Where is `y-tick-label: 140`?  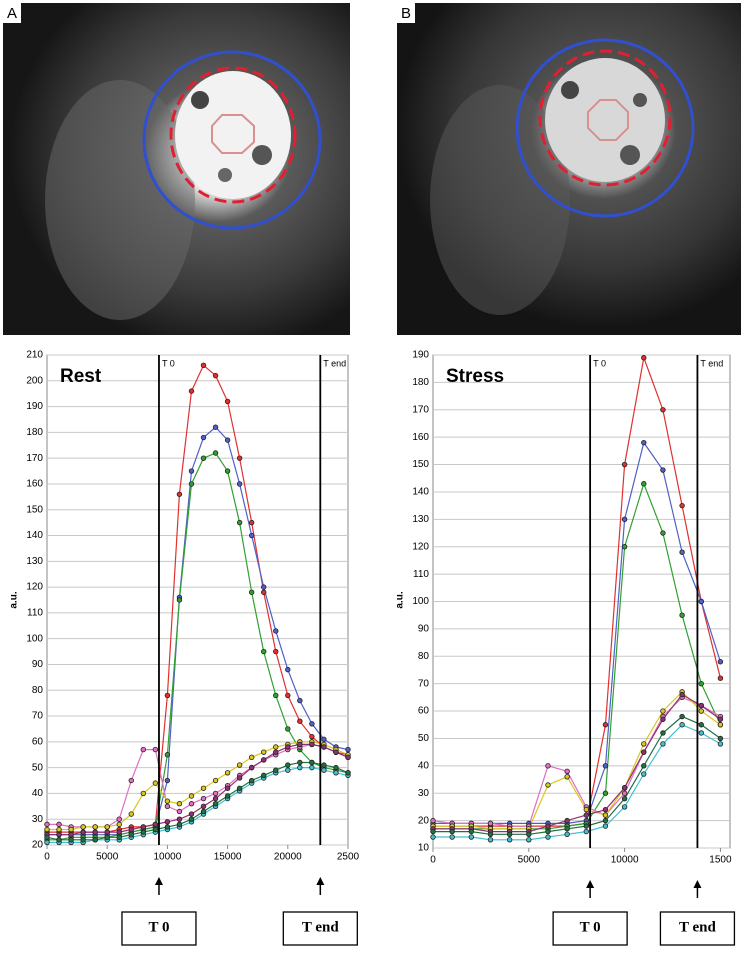
y-tick-label: 140 is located at coordinates (420, 492).